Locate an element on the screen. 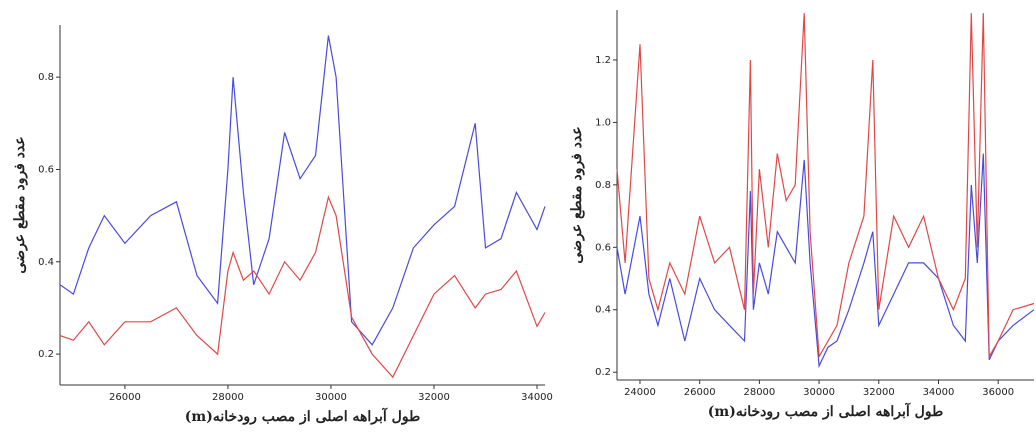  x-tick-label: 36000 is located at coordinates (998, 392).